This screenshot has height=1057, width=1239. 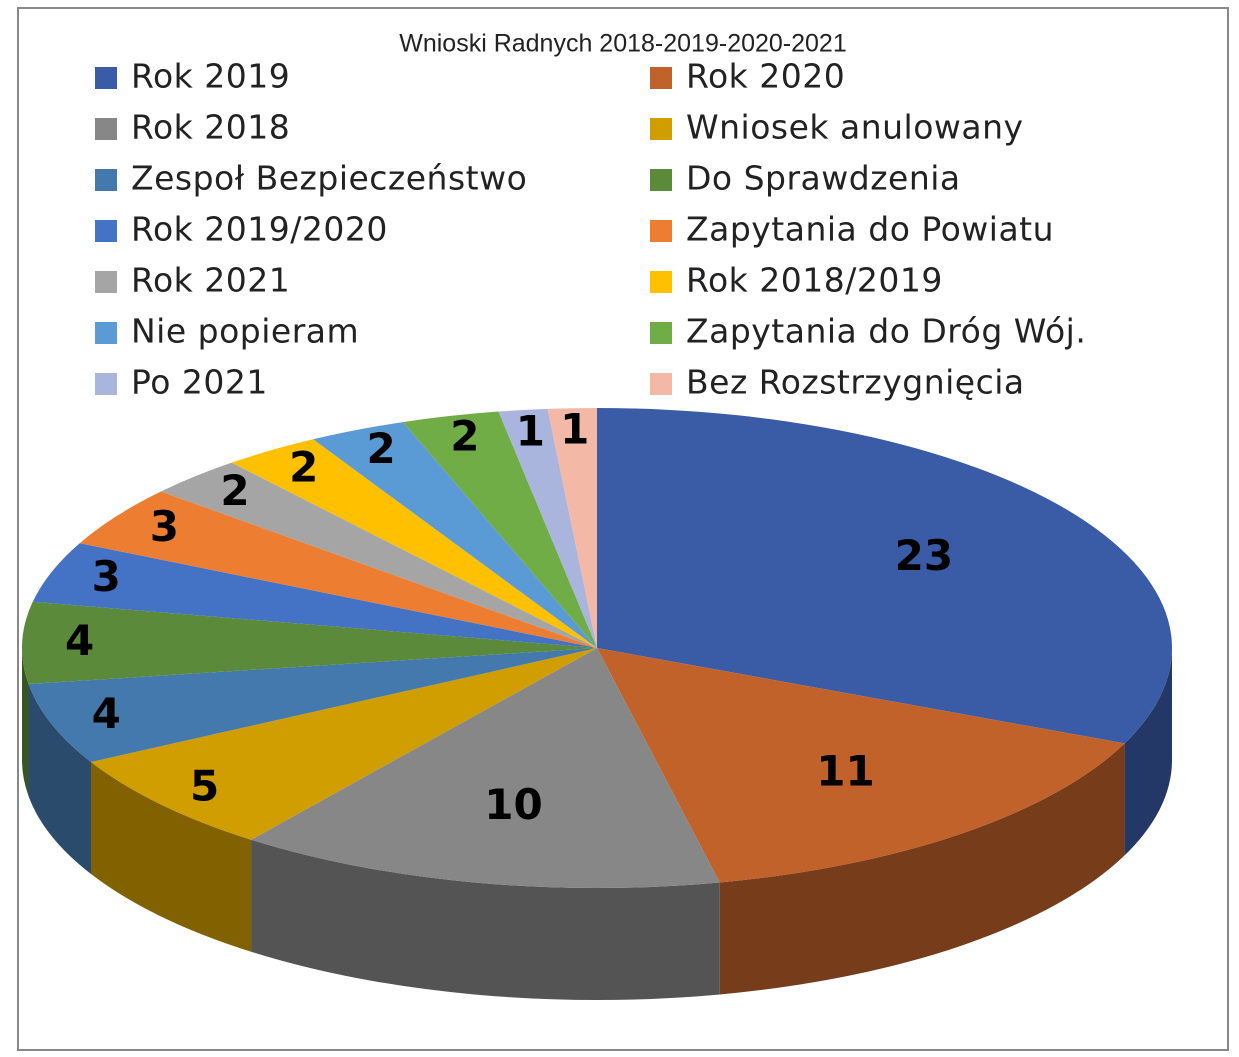 What do you see at coordinates (845, 771) in the screenshot?
I see `data-label: 11` at bounding box center [845, 771].